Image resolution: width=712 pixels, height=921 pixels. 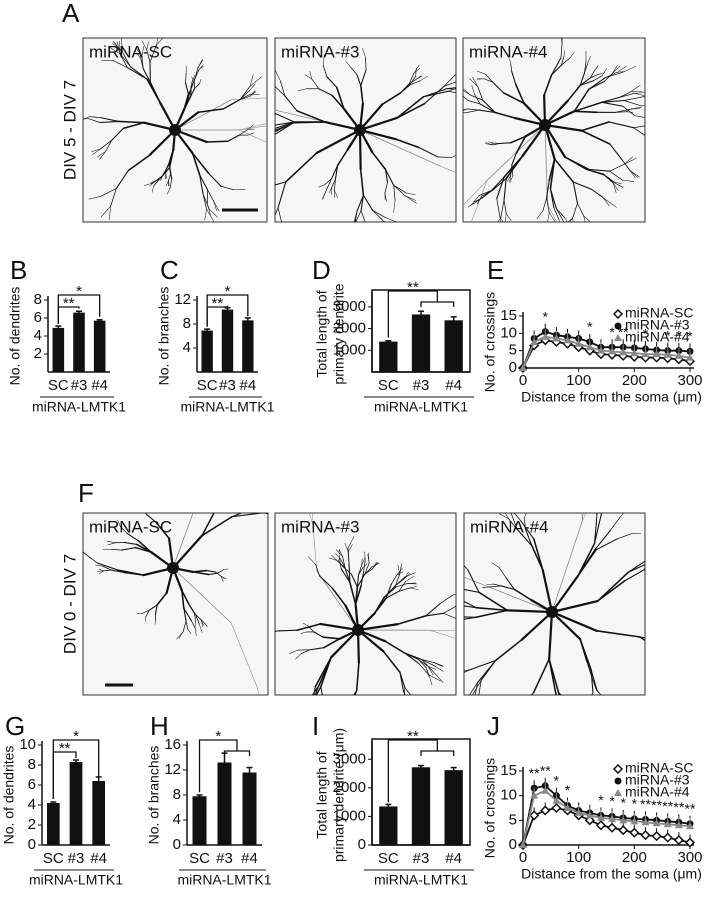 I want to click on y-tick-label: 2000, so click(x=349, y=328).